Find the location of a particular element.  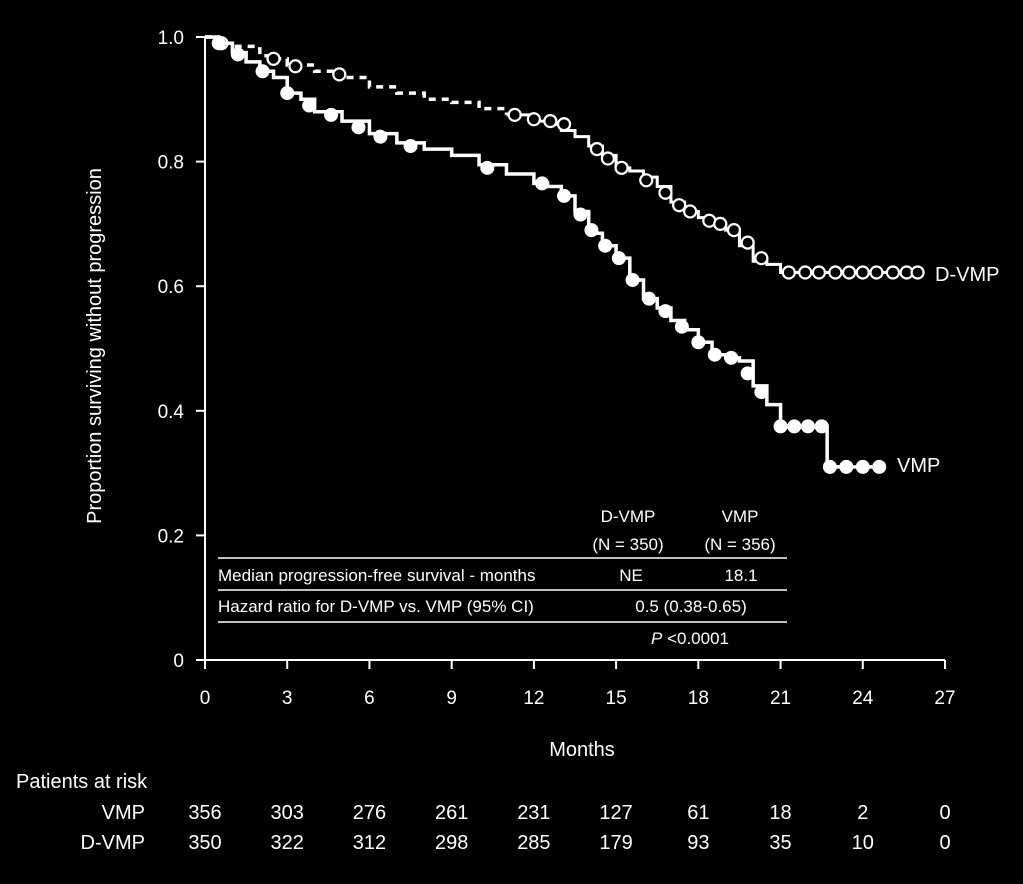

x-tick-label: 12 is located at coordinates (533, 698).